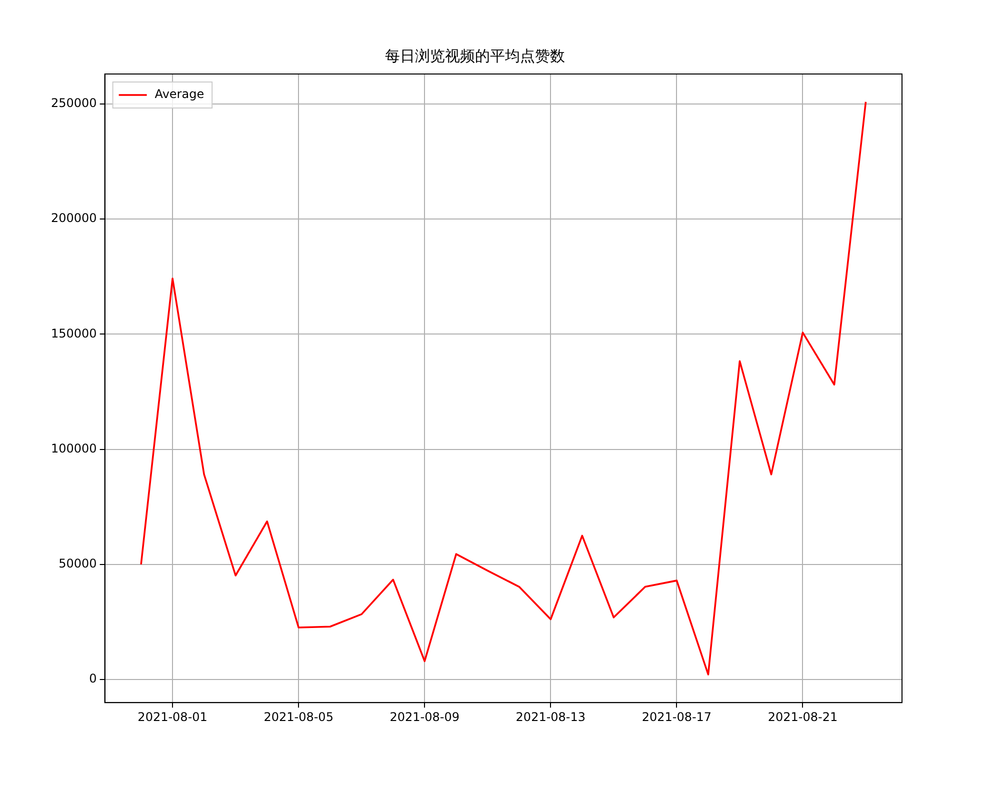  What do you see at coordinates (803, 717) in the screenshot?
I see `x-tick-label: 2021-08-21` at bounding box center [803, 717].